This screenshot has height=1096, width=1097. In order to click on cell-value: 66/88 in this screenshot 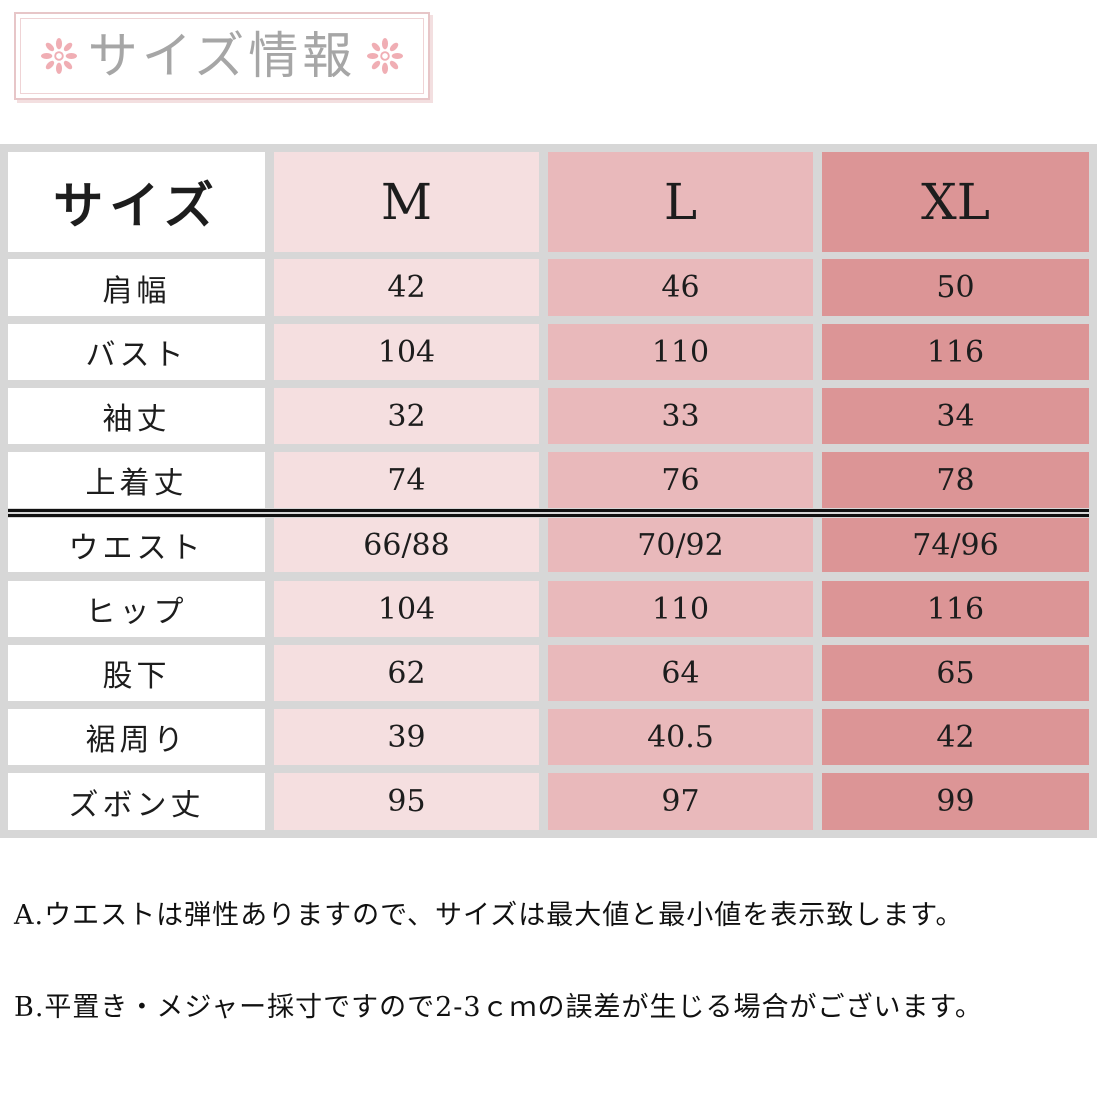, I will do `click(406, 545)`.